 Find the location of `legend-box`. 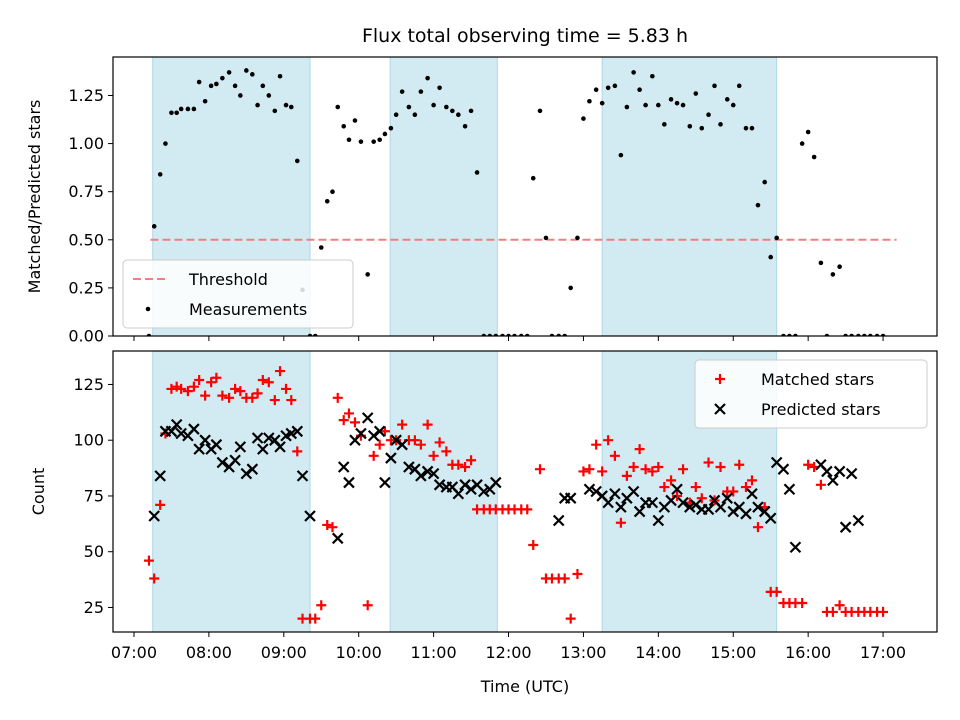

legend-box is located at coordinates (238, 294).